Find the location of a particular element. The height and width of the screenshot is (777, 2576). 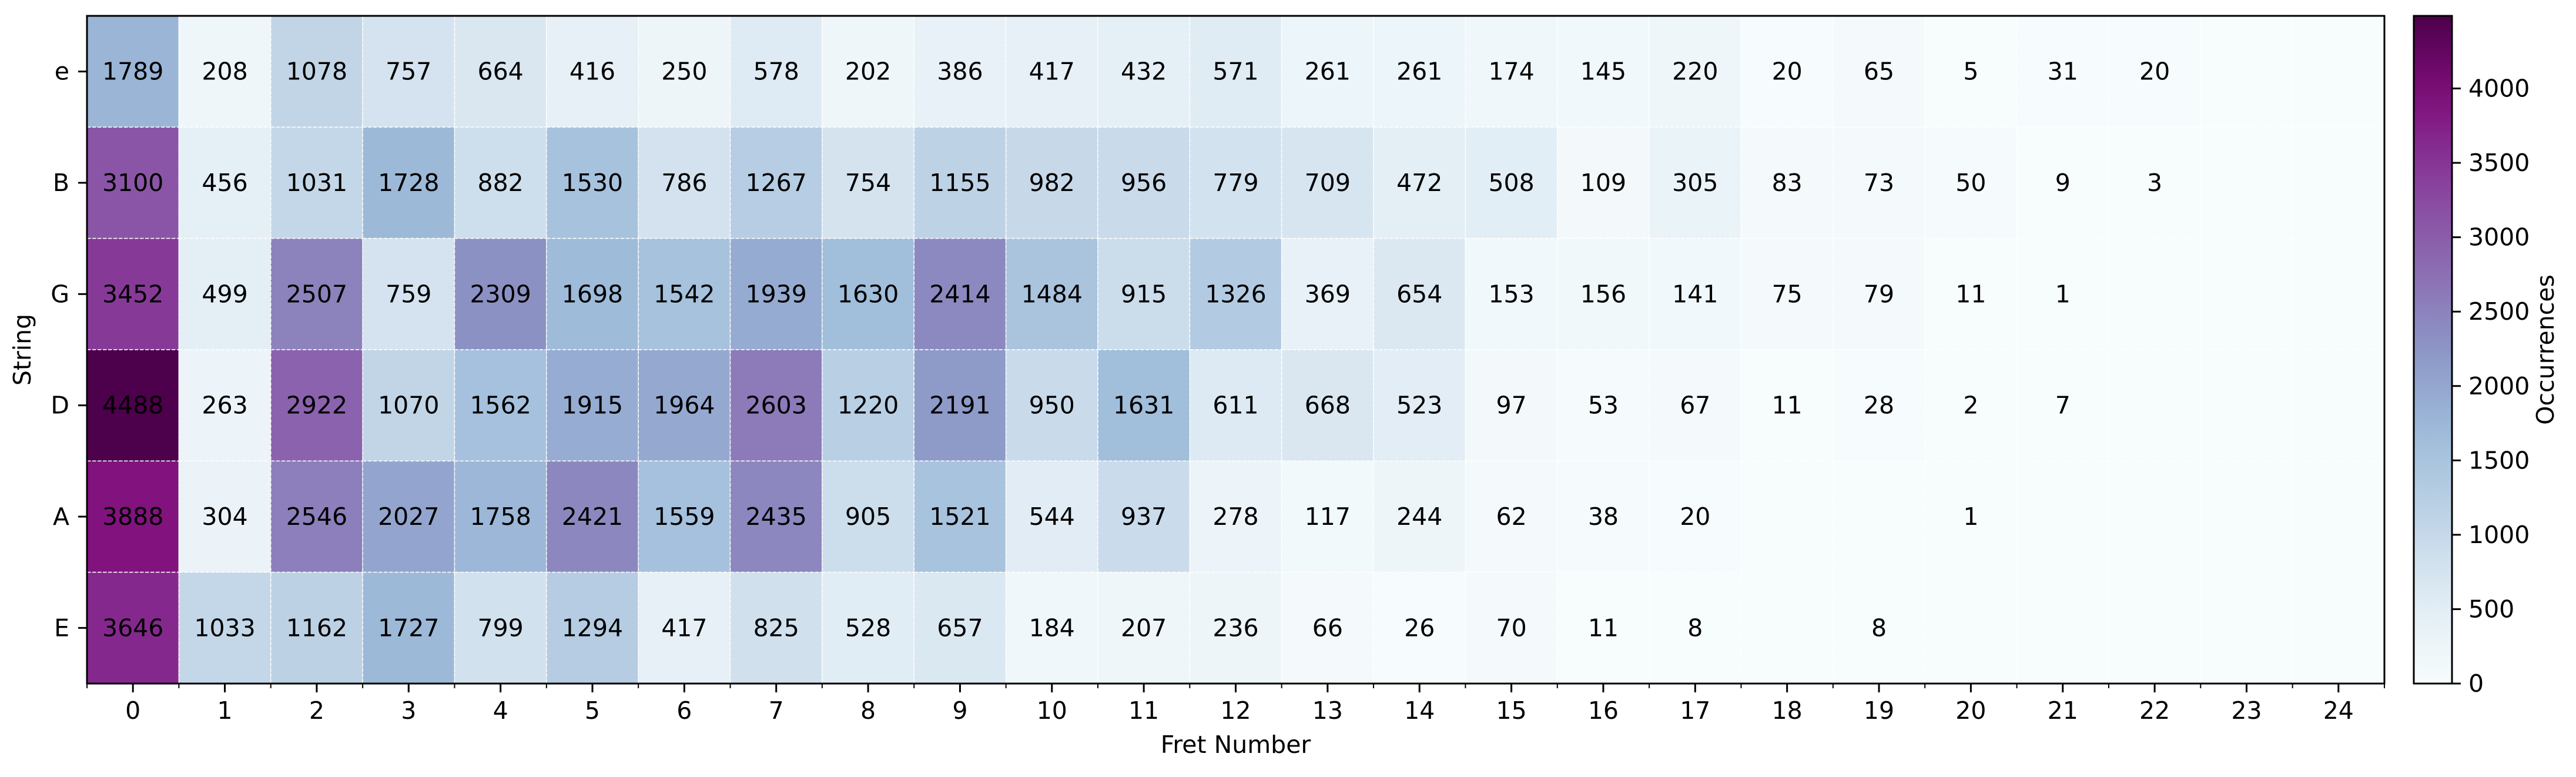

y-tick-label: A is located at coordinates (61, 517).